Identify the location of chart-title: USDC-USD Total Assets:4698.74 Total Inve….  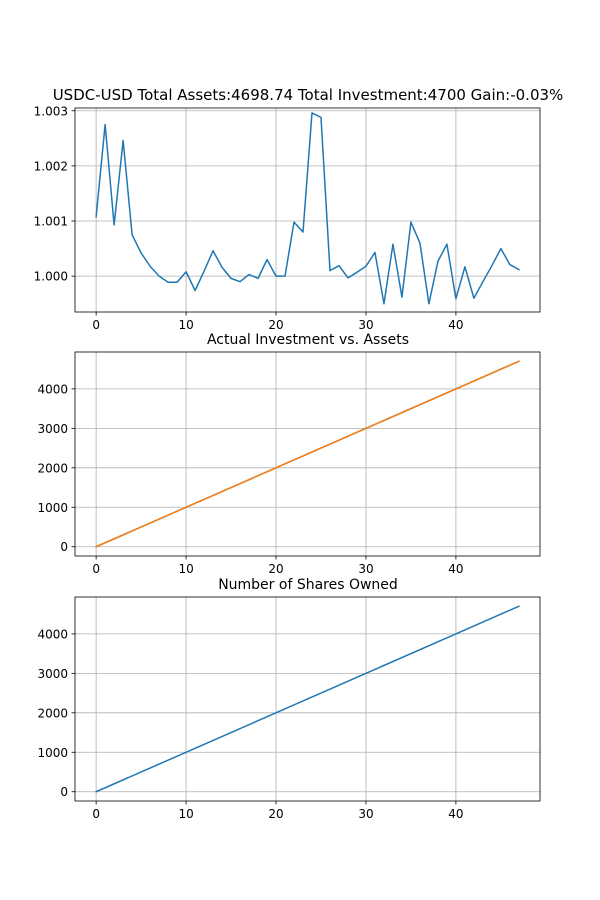
(308, 95).